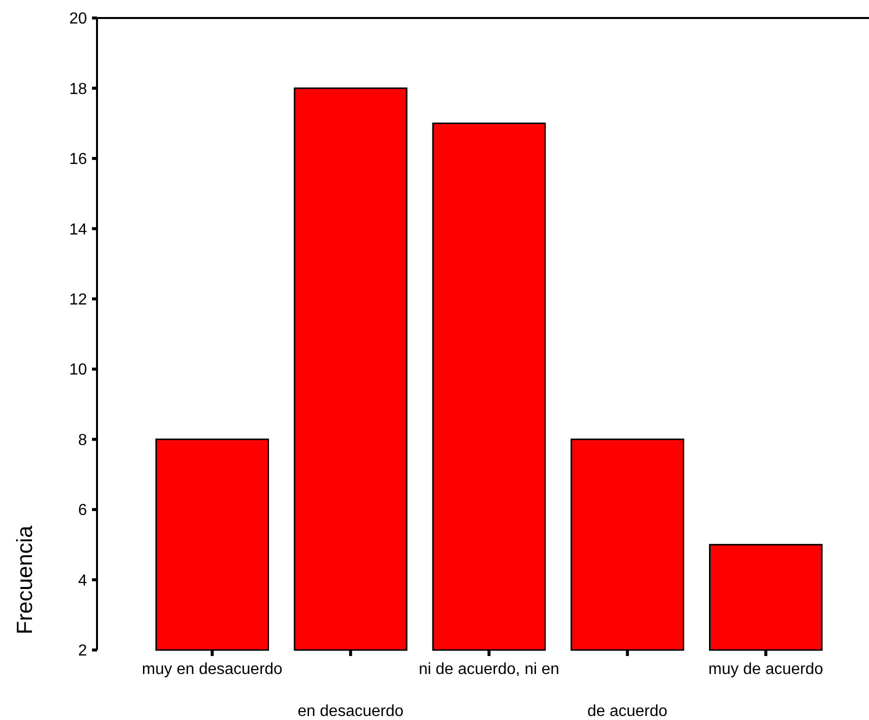 The width and height of the screenshot is (869, 720). I want to click on y-tick-label: 2, so click(83, 651).